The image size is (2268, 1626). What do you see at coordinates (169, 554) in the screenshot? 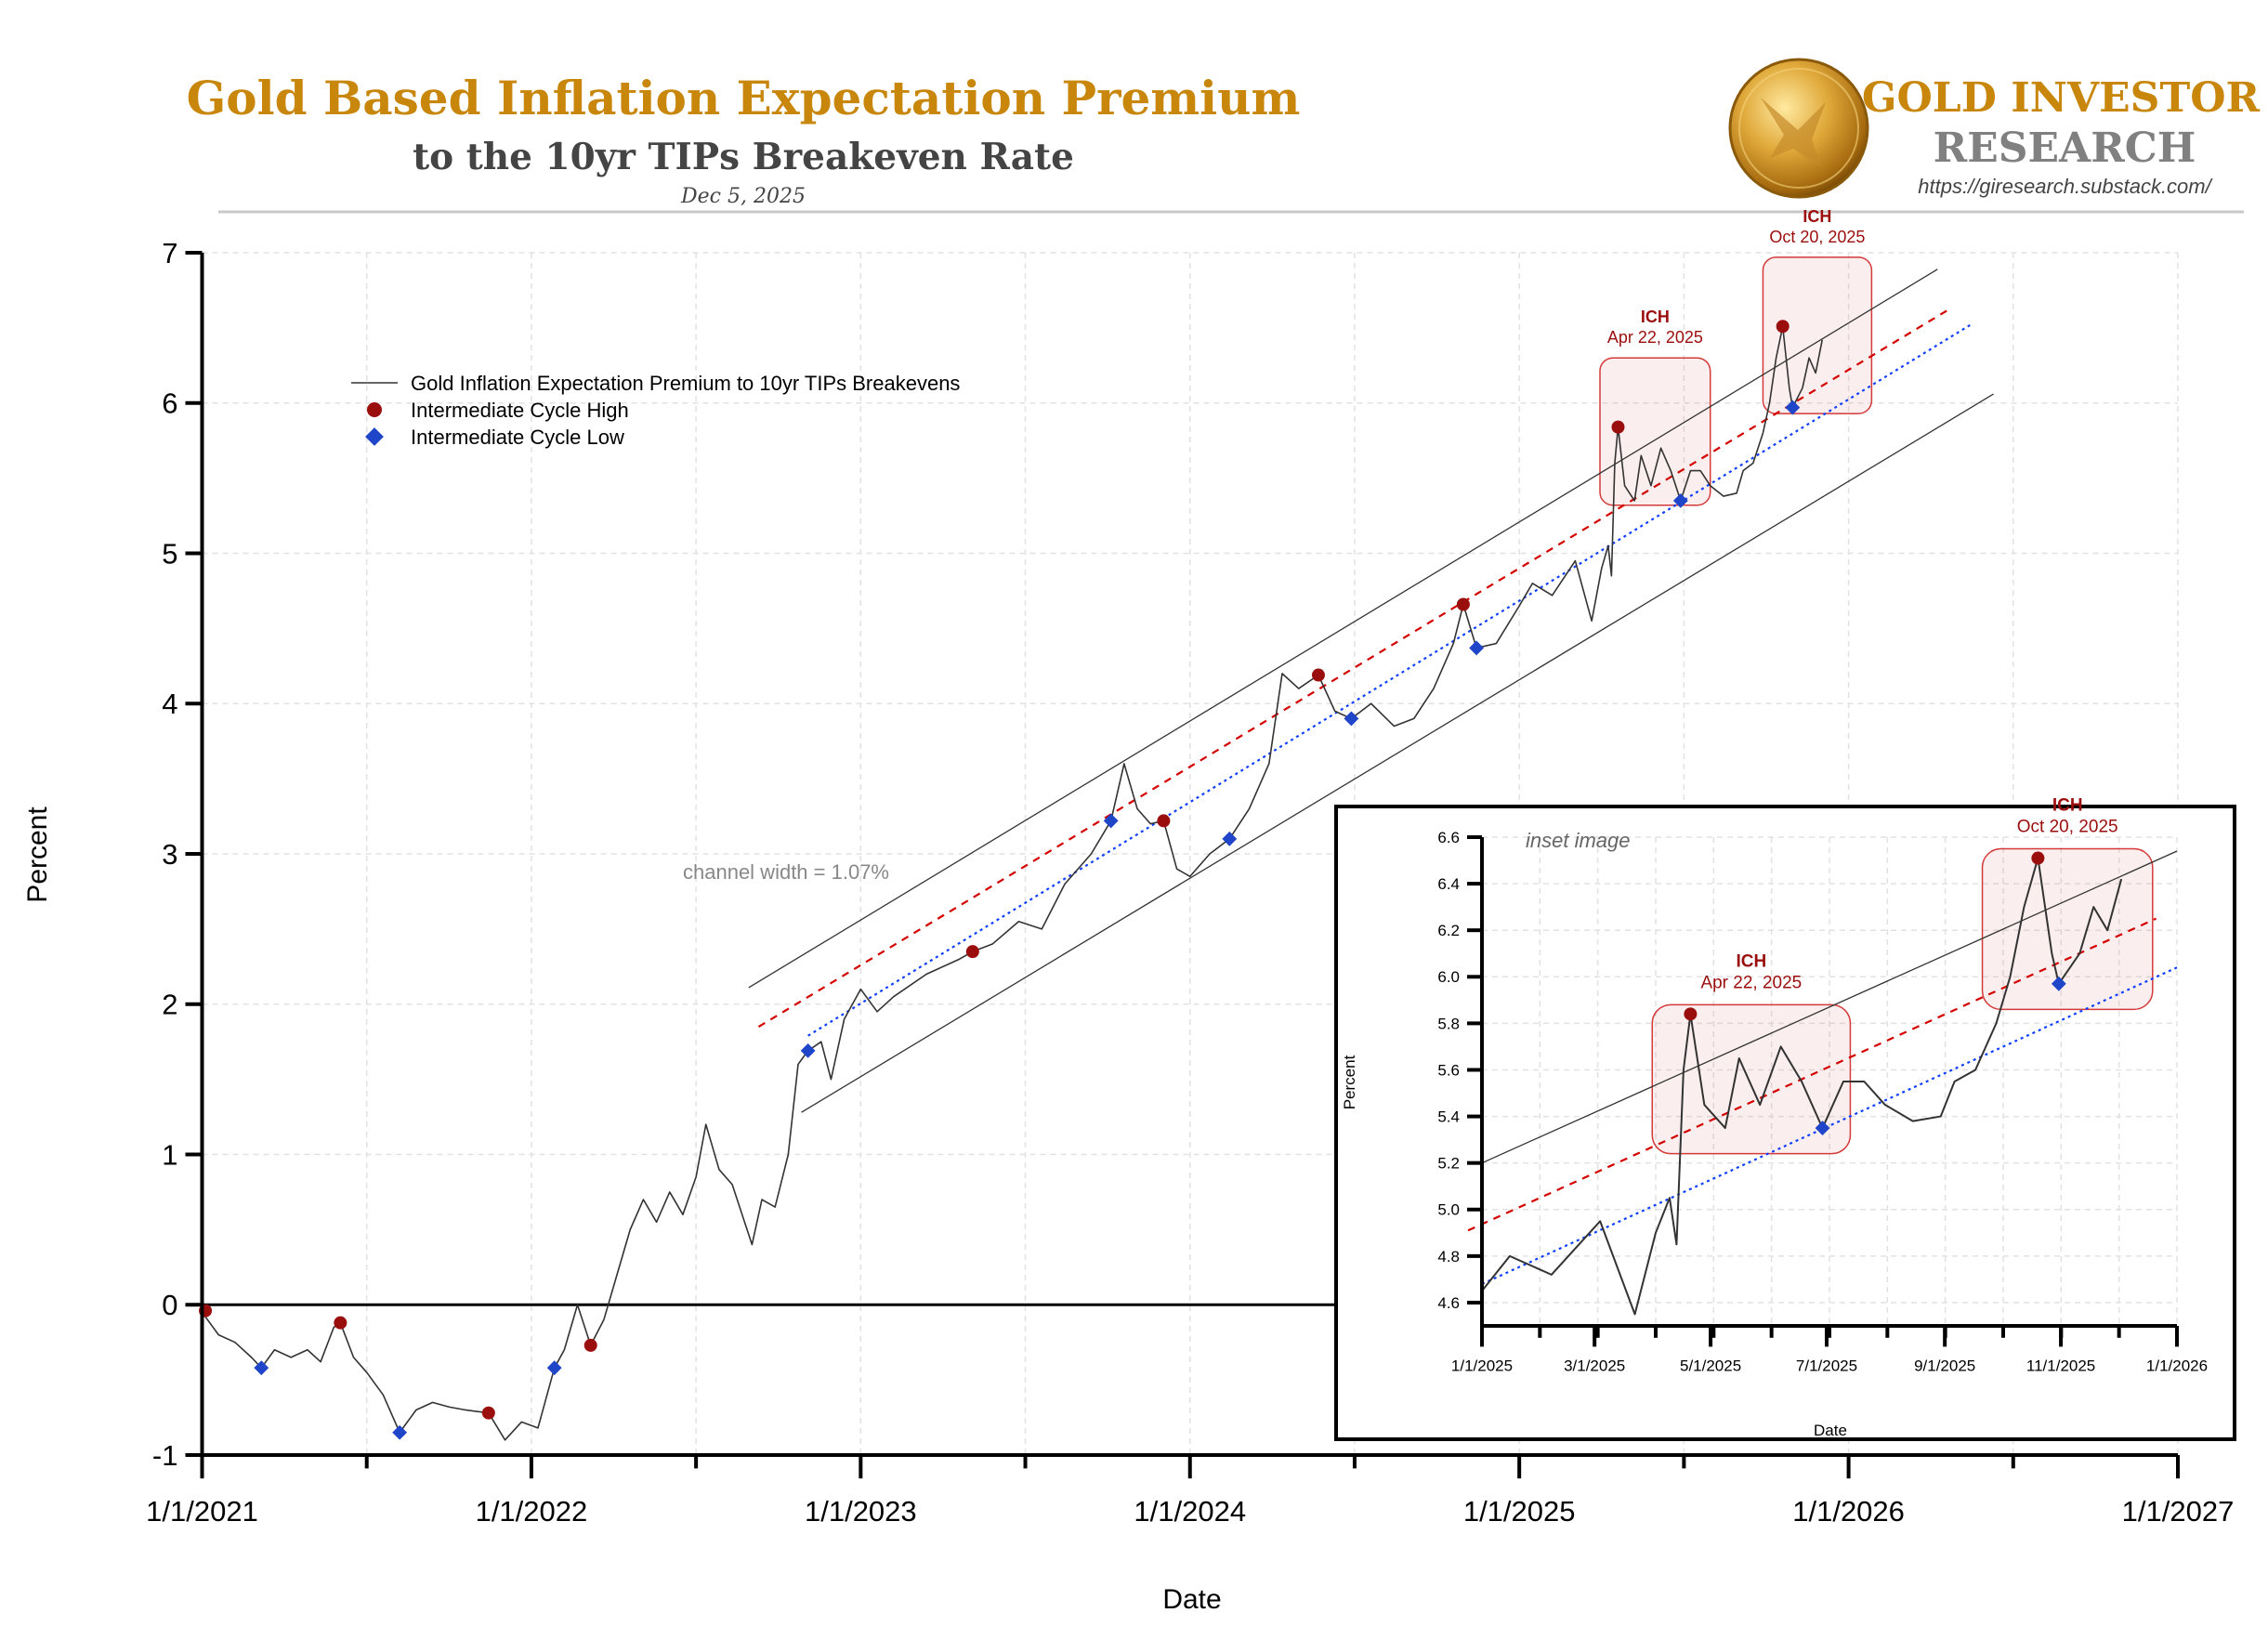
I see `y-tick-label: 5` at bounding box center [169, 554].